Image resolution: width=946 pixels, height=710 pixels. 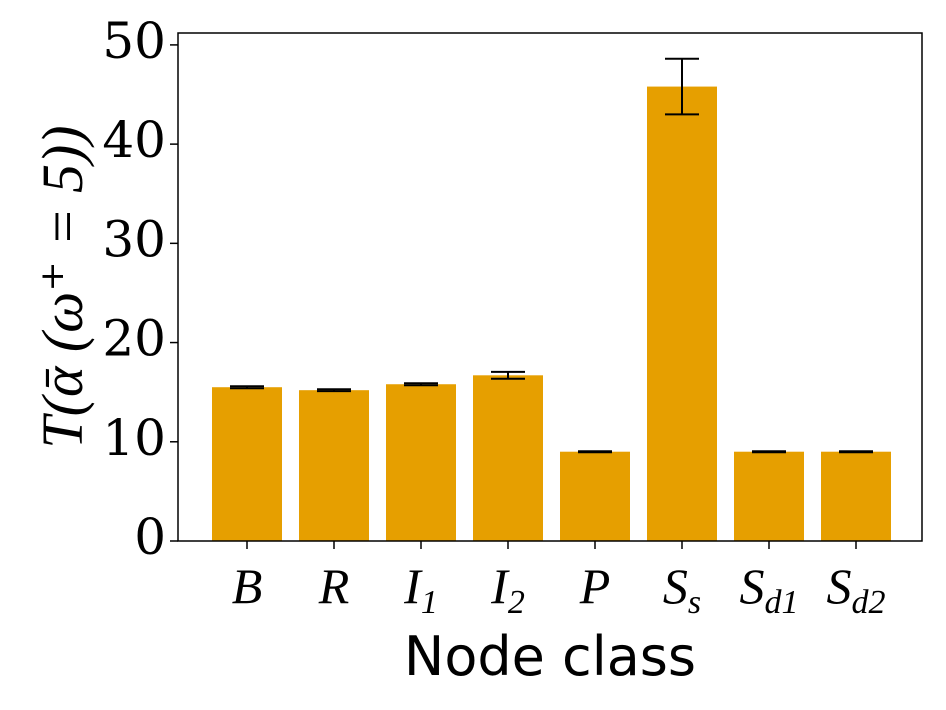 I want to click on y-tick-label: 40, so click(x=134, y=140).